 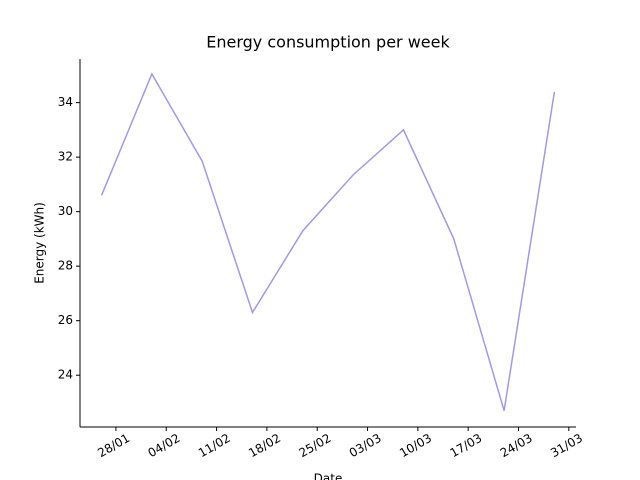 What do you see at coordinates (65, 266) in the screenshot?
I see `y-tick-label: 28` at bounding box center [65, 266].